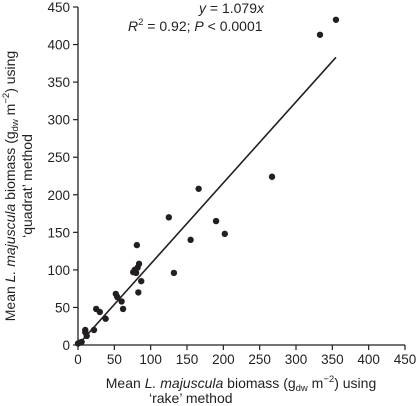  Describe the element at coordinates (191, 398) in the screenshot. I see `x-axis-title-line2: ‘rake’ method` at that location.